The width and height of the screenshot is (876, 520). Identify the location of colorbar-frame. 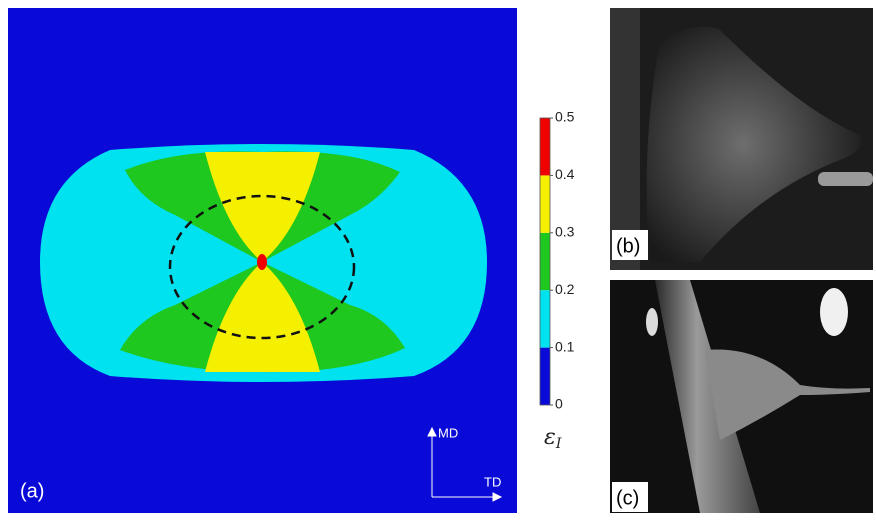
(545, 261).